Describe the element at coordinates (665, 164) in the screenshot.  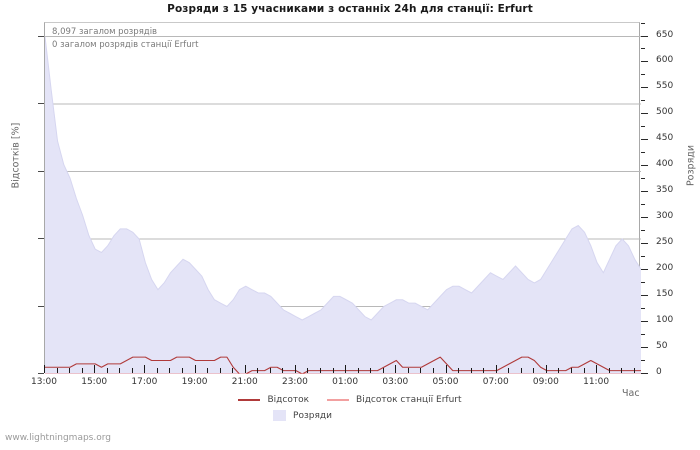
I see `y-right-tick-label: 400` at that location.